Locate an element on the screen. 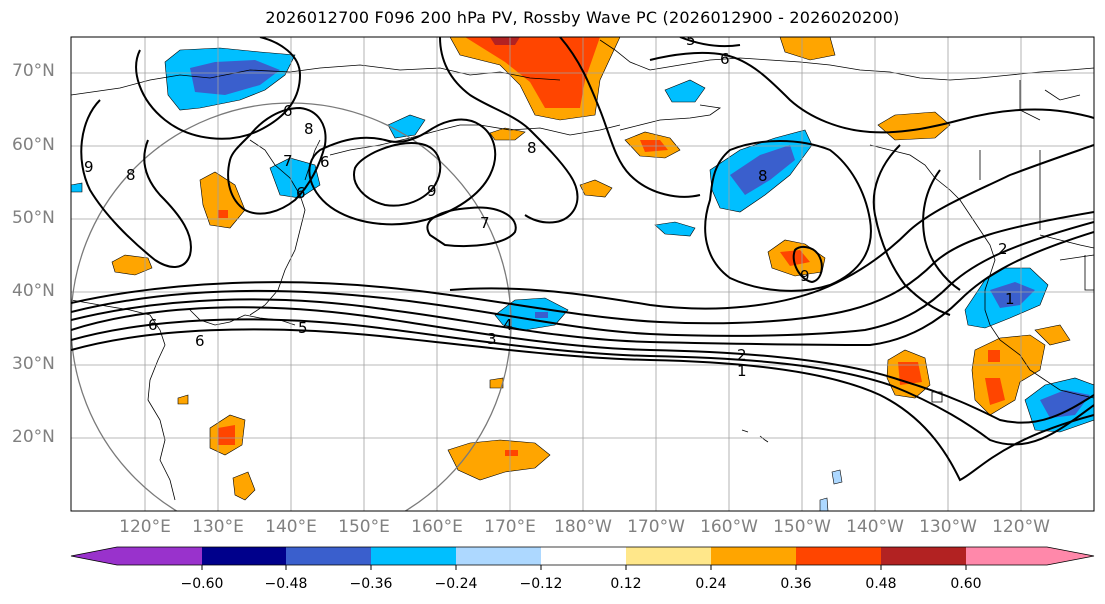  longitude-label: 140°E is located at coordinates (291, 527).